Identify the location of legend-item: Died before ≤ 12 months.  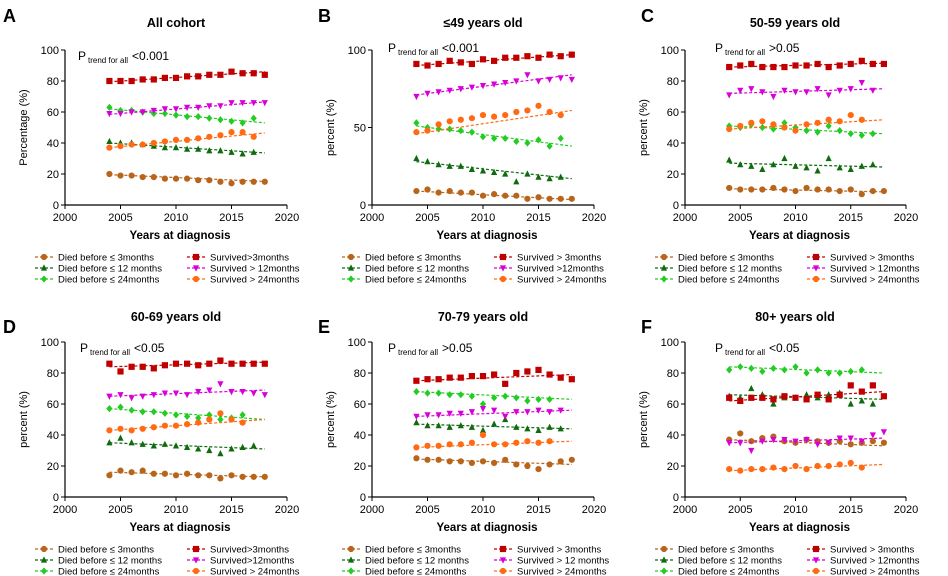
(405, 269).